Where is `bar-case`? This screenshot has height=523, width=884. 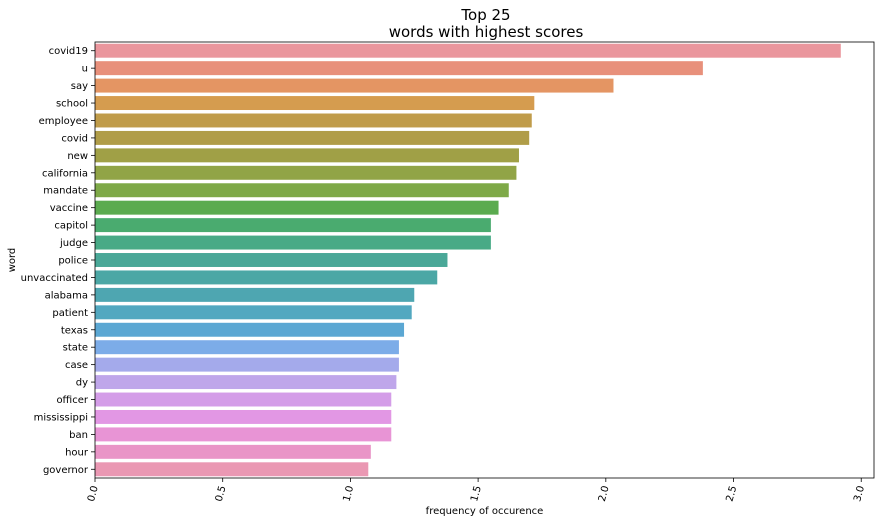 bar-case is located at coordinates (247, 364).